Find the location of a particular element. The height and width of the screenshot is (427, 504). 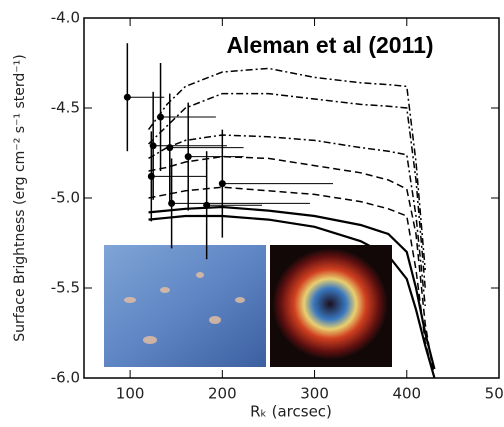

x-tick-label: 200 is located at coordinates (222, 394).